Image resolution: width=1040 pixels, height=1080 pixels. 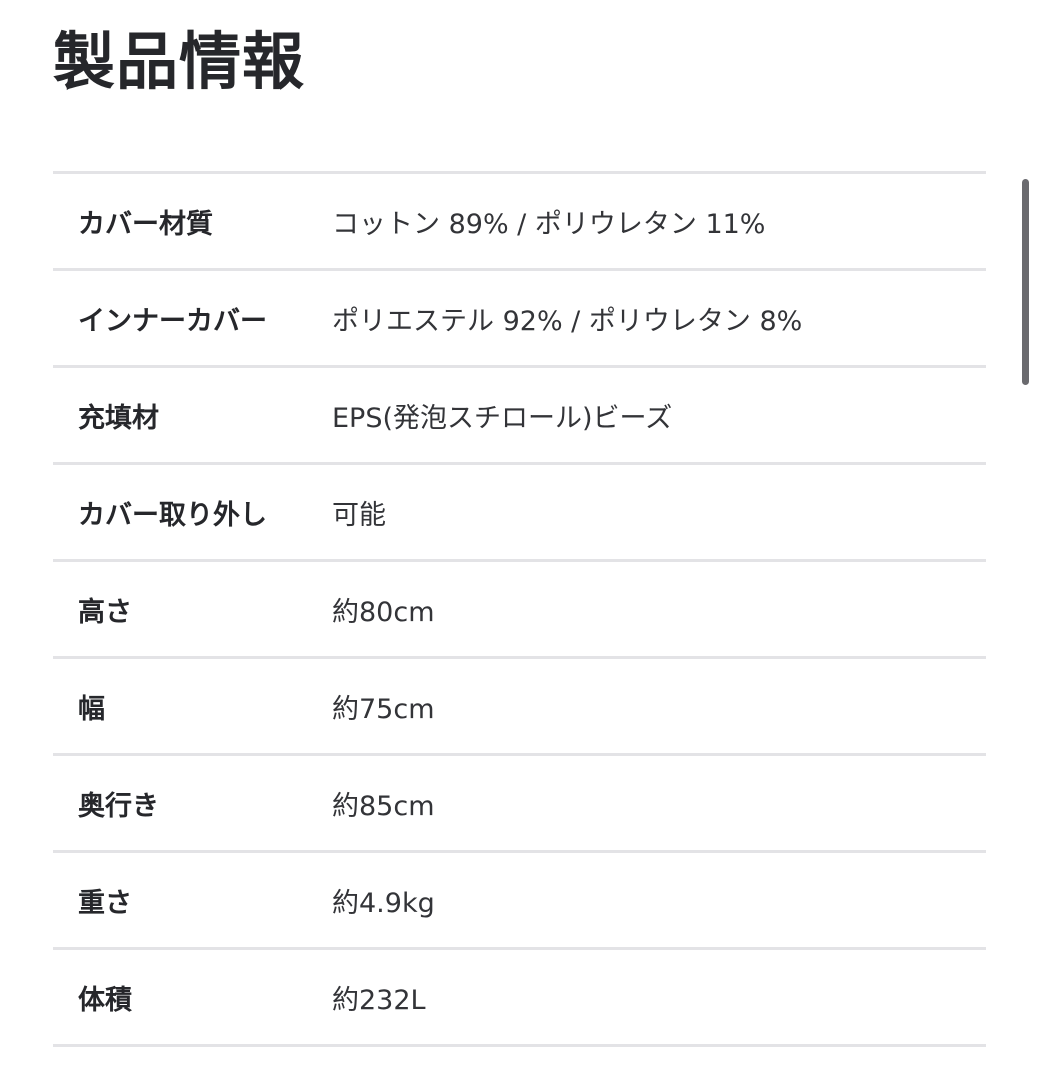 What do you see at coordinates (105, 612) in the screenshot?
I see `row-label: 高さ` at bounding box center [105, 612].